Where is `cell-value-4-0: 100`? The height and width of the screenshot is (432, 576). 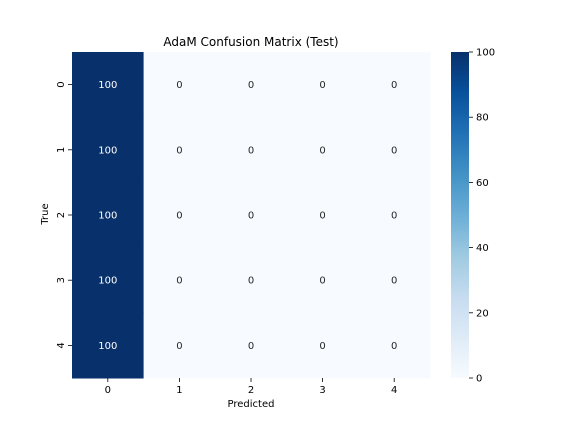
cell-value-4-0: 100 is located at coordinates (107, 346).